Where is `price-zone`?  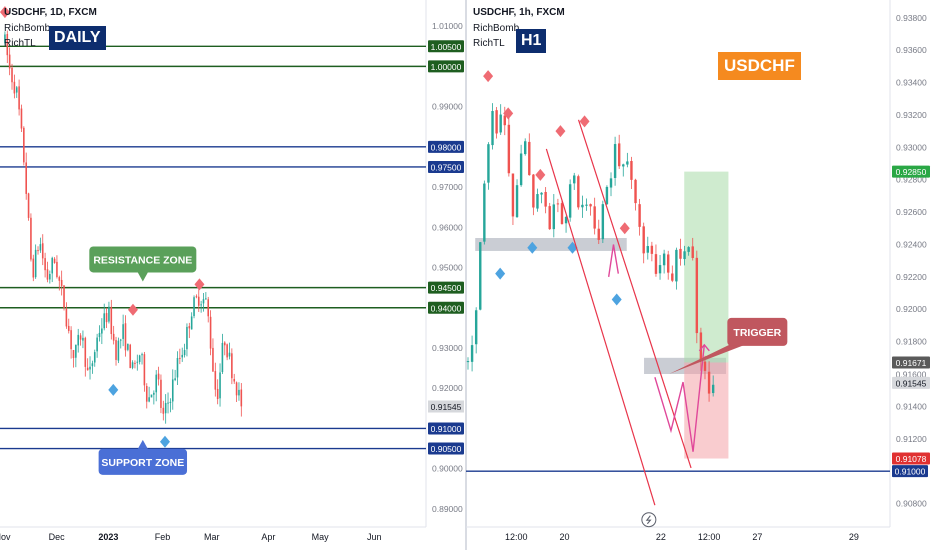
price-zone is located at coordinates (551, 244).